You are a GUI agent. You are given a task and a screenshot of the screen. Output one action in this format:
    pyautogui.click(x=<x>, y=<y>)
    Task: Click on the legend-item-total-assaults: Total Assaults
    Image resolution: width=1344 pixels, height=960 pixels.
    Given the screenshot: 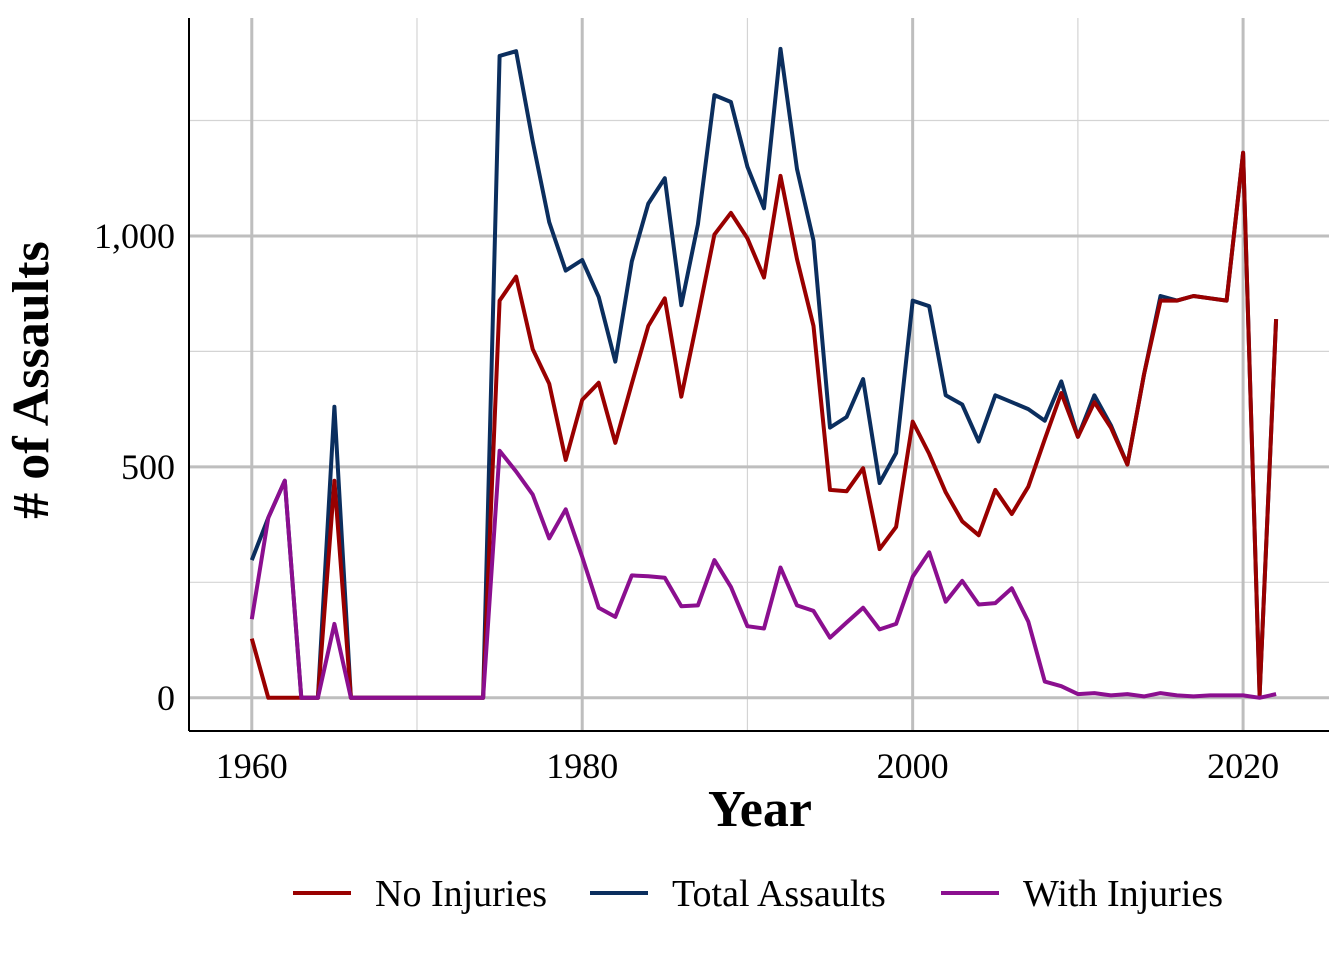 What is the action you would take?
    pyautogui.click(x=738, y=894)
    